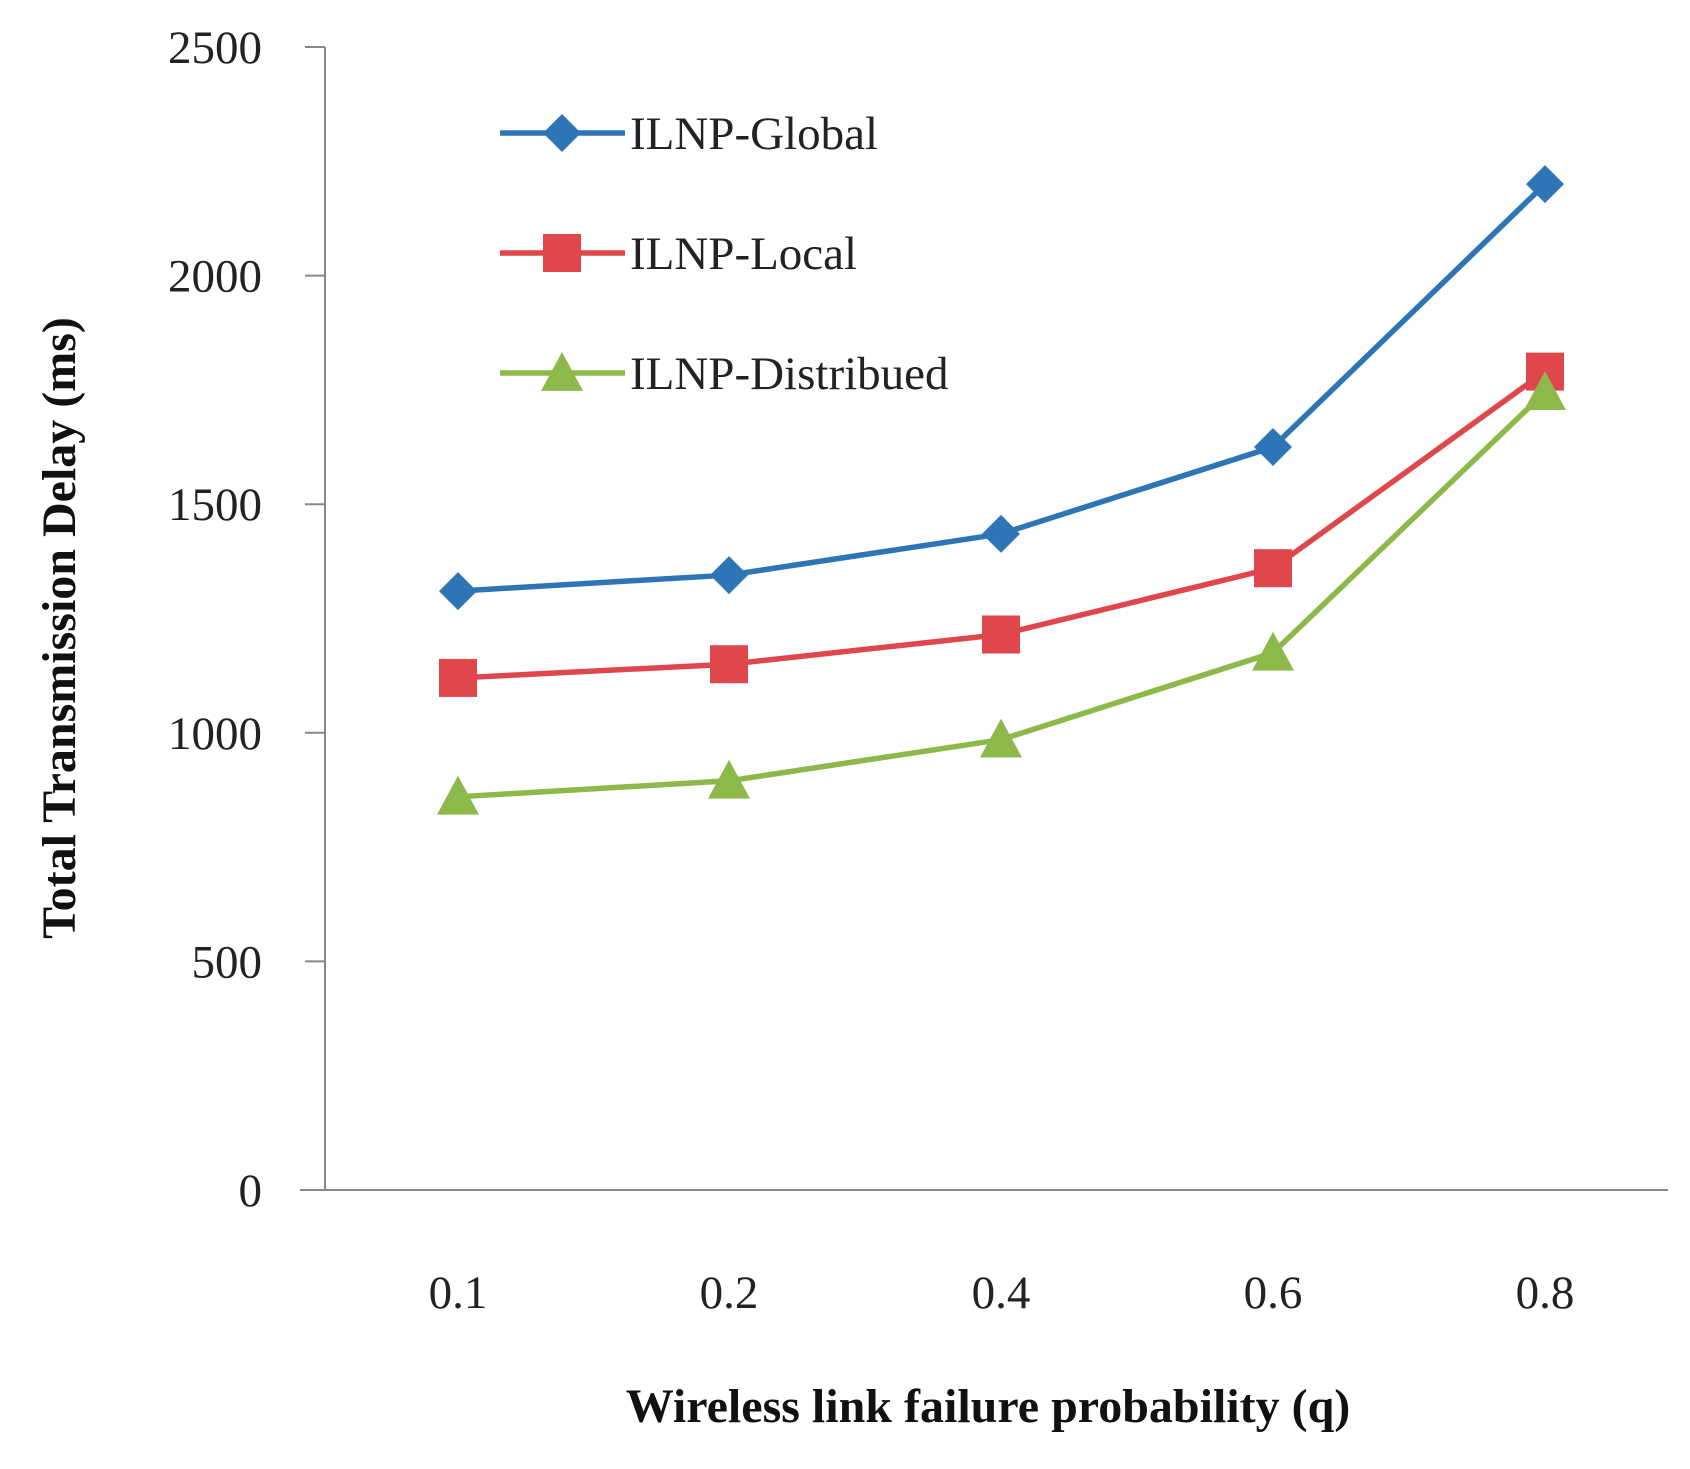 The width and height of the screenshot is (1690, 1469). What do you see at coordinates (246, 619) in the screenshot?
I see `y-axis-ticks: 0 500 1000 1500 2000 2500` at bounding box center [246, 619].